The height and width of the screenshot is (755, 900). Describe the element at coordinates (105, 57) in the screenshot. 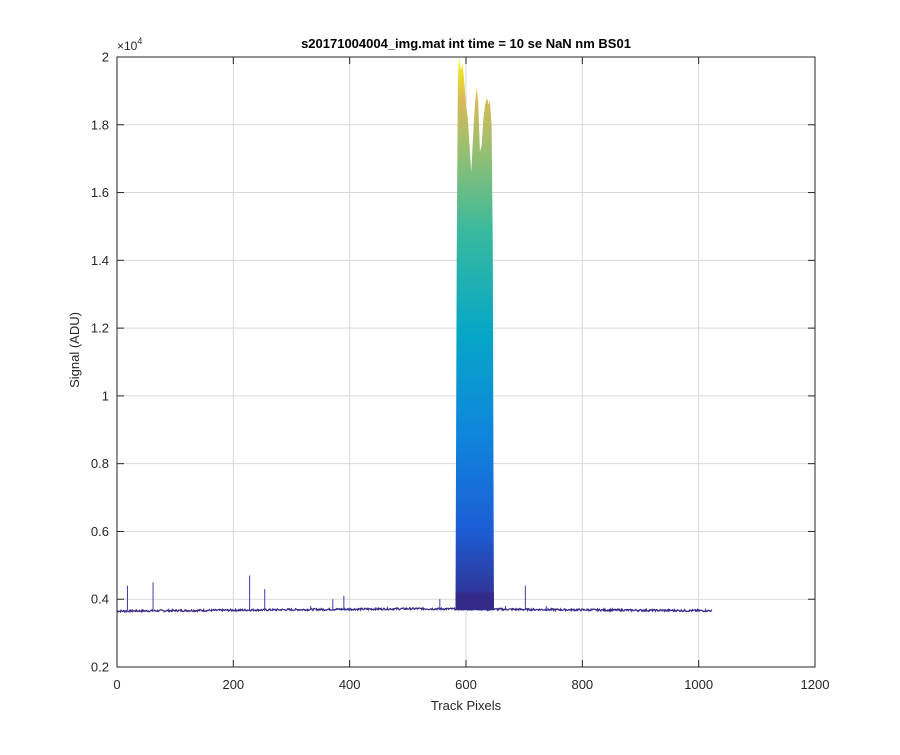

I see `y-tick-label: 2` at that location.